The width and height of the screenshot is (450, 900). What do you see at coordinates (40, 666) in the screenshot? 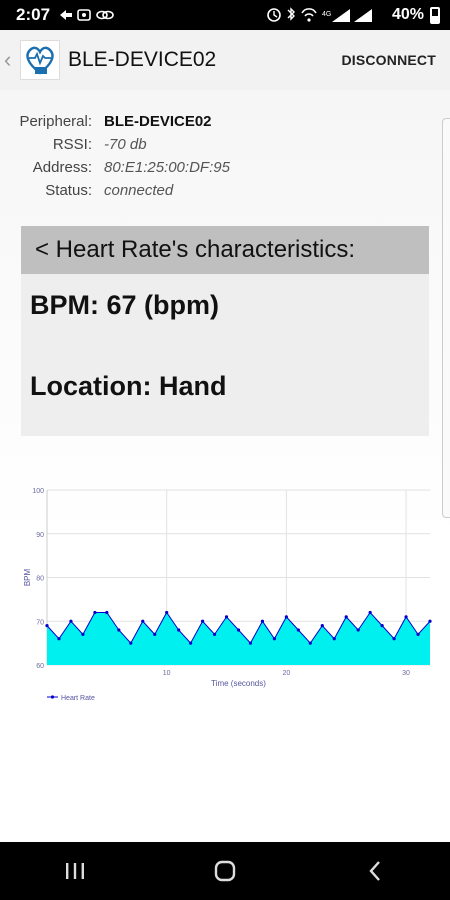
I see `y-tick-label: 60` at bounding box center [40, 666].